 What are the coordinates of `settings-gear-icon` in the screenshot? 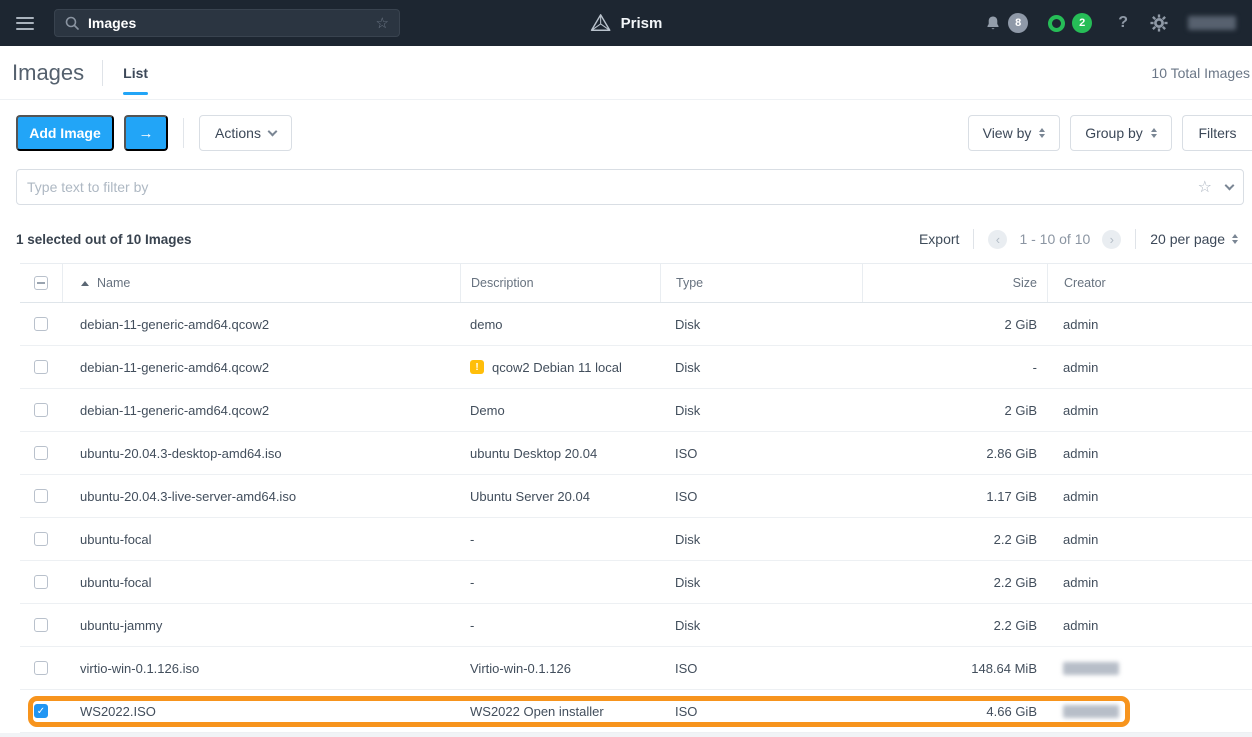 It's located at (1159, 23).